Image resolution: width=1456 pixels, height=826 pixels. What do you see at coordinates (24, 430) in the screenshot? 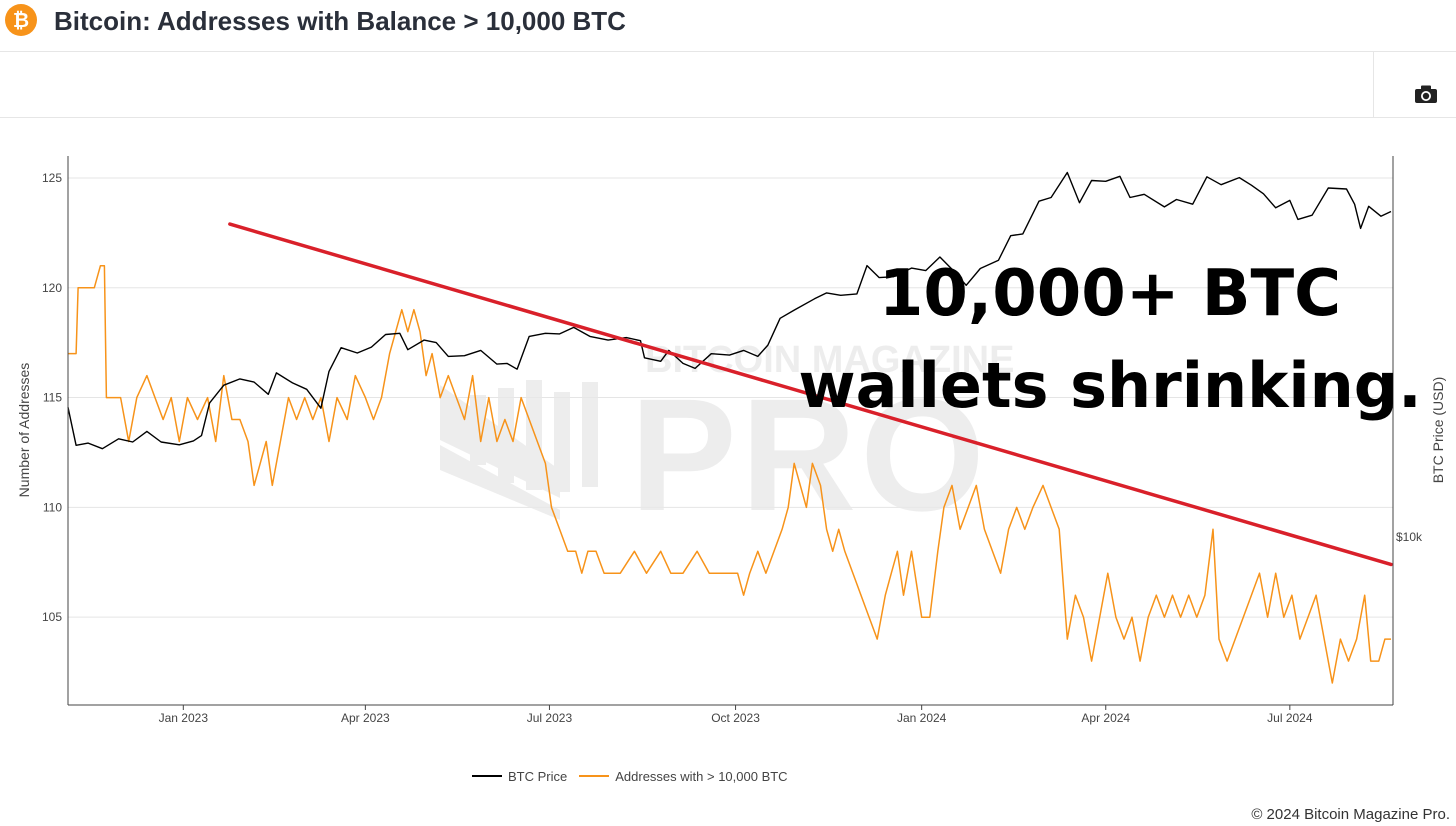
I see `y-axis-title: Number of Addresses` at bounding box center [24, 430].